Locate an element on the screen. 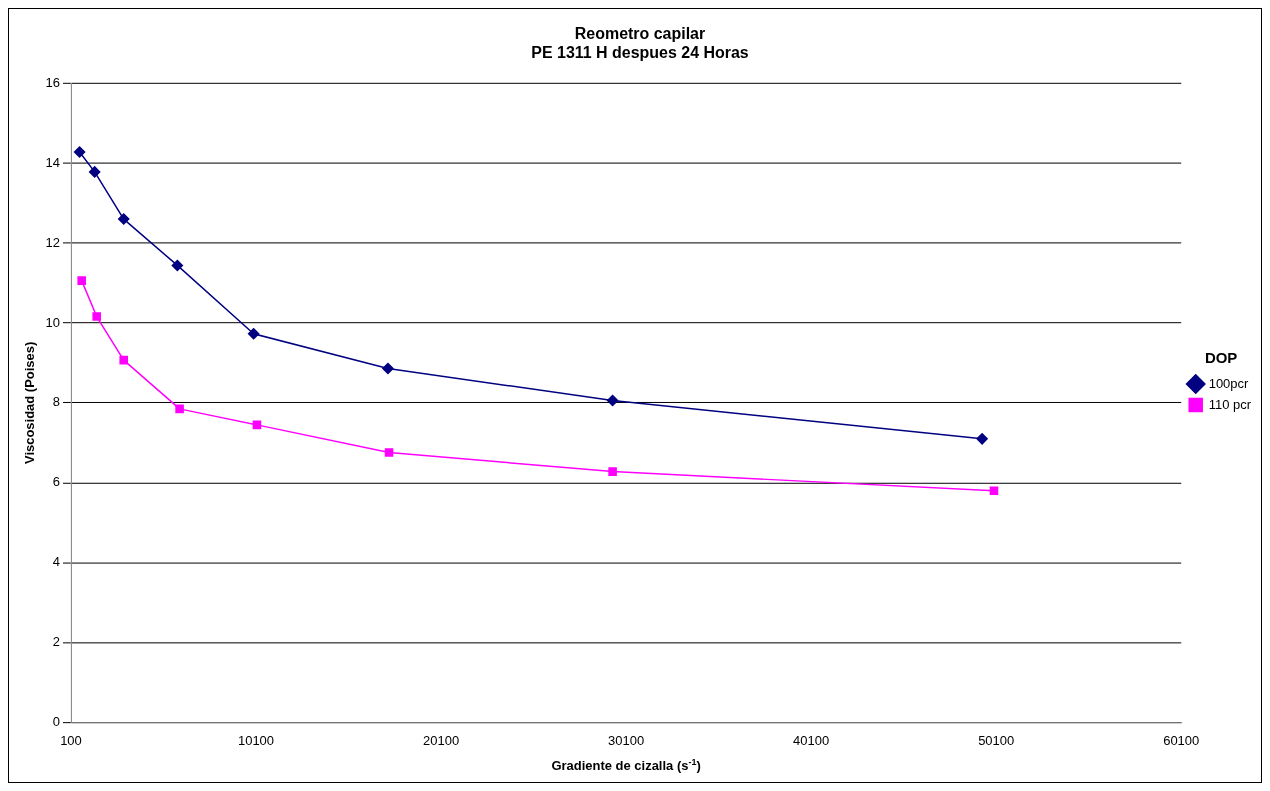  legend-title: DOP is located at coordinates (1221, 358).